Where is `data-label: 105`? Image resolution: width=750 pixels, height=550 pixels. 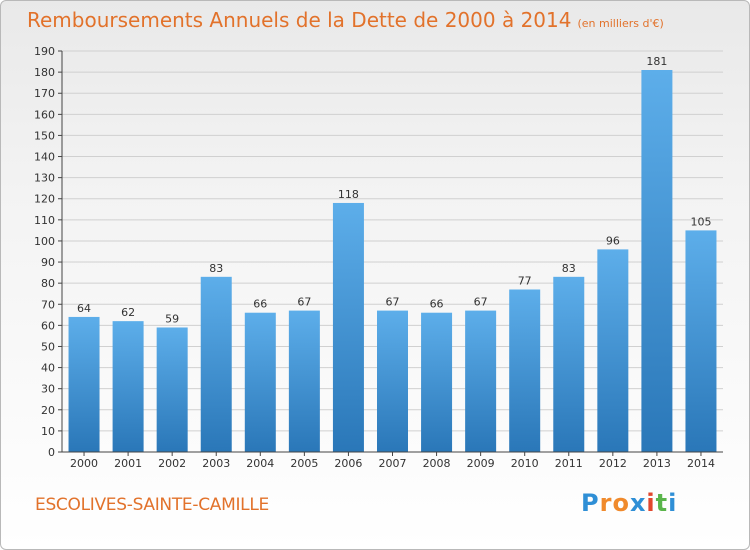
data-label: 105 is located at coordinates (700, 221).